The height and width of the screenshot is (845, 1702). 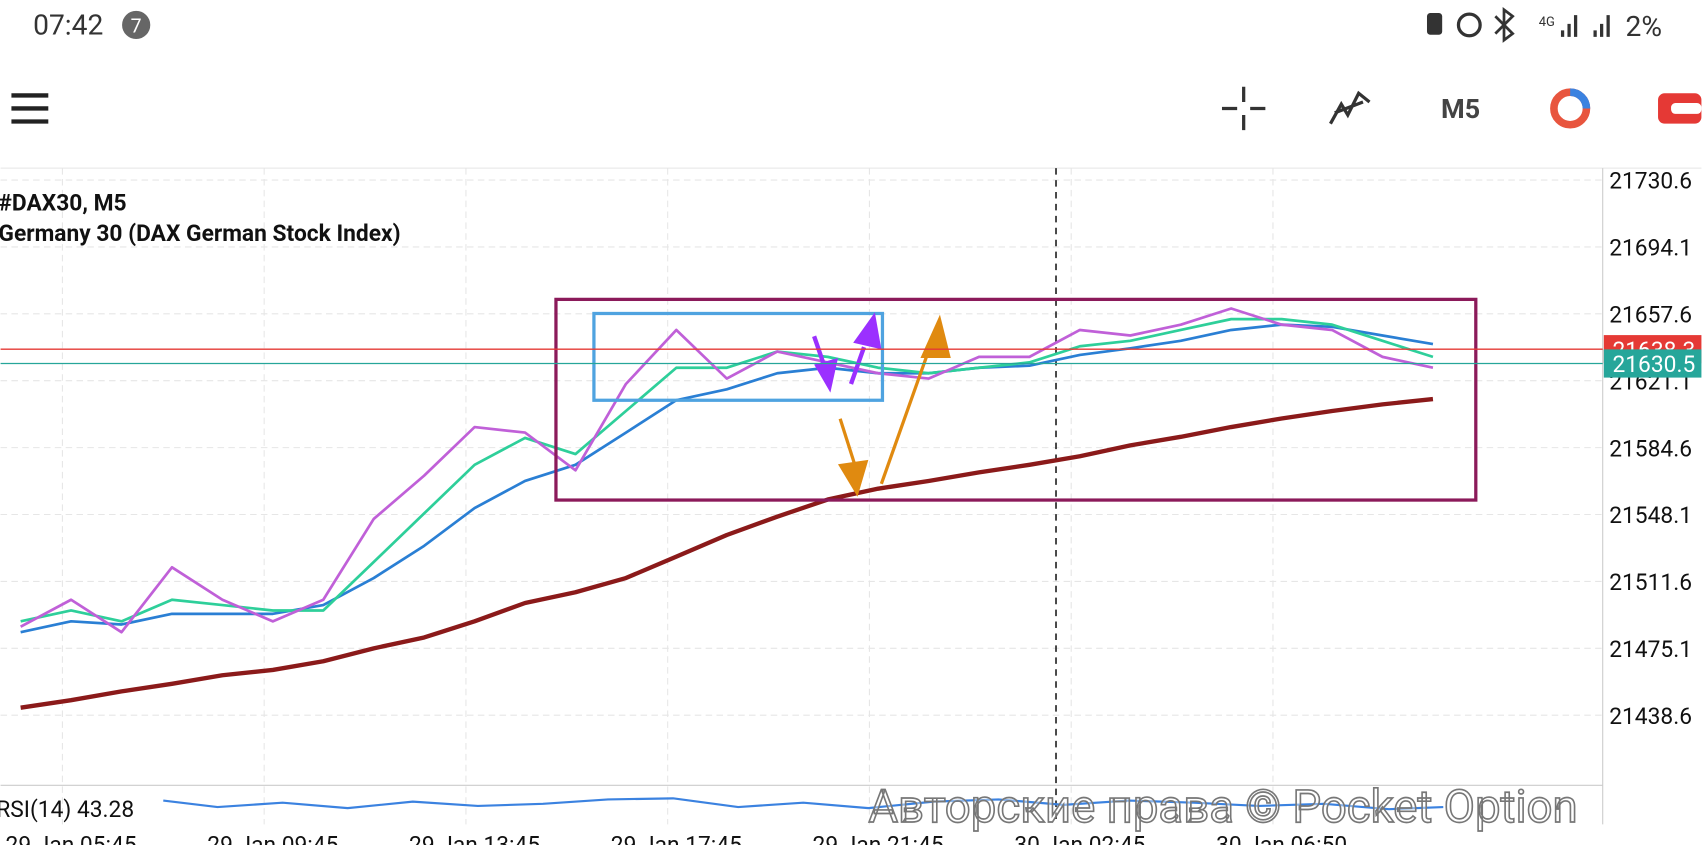 I want to click on icon-alarm, so click(x=1434, y=24).